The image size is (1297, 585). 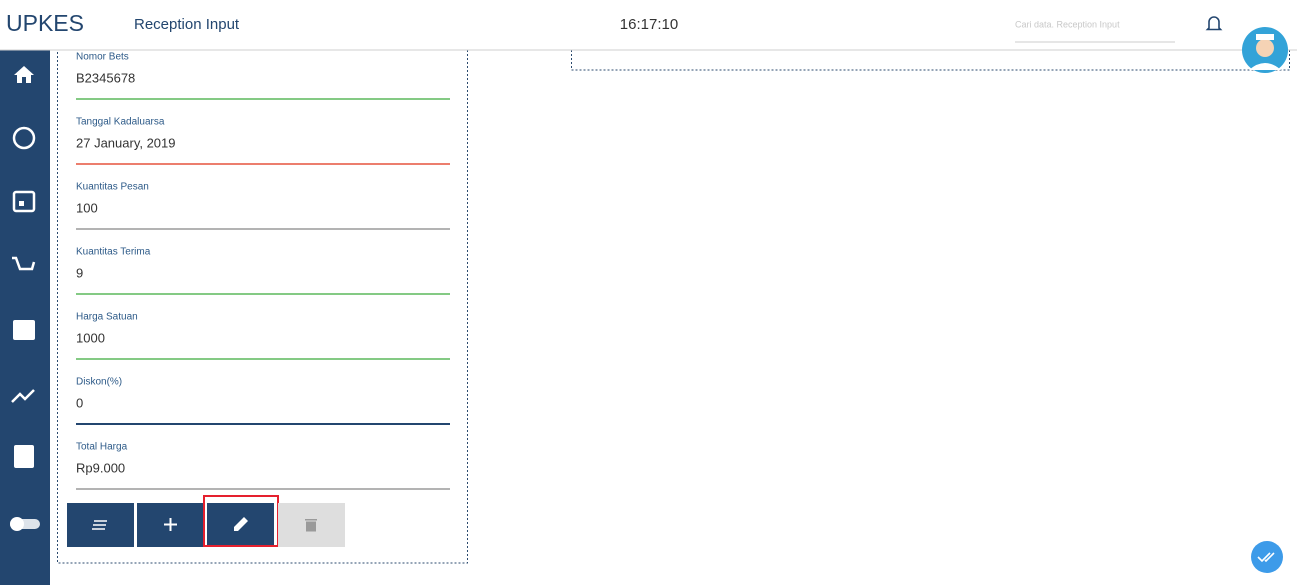 I want to click on field-value: 0, so click(x=79, y=402).